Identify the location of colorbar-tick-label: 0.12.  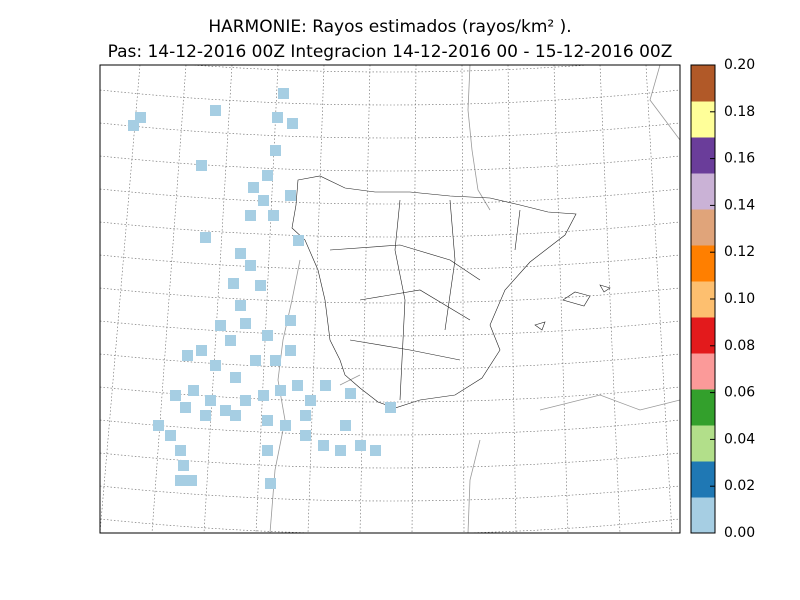
(739, 252).